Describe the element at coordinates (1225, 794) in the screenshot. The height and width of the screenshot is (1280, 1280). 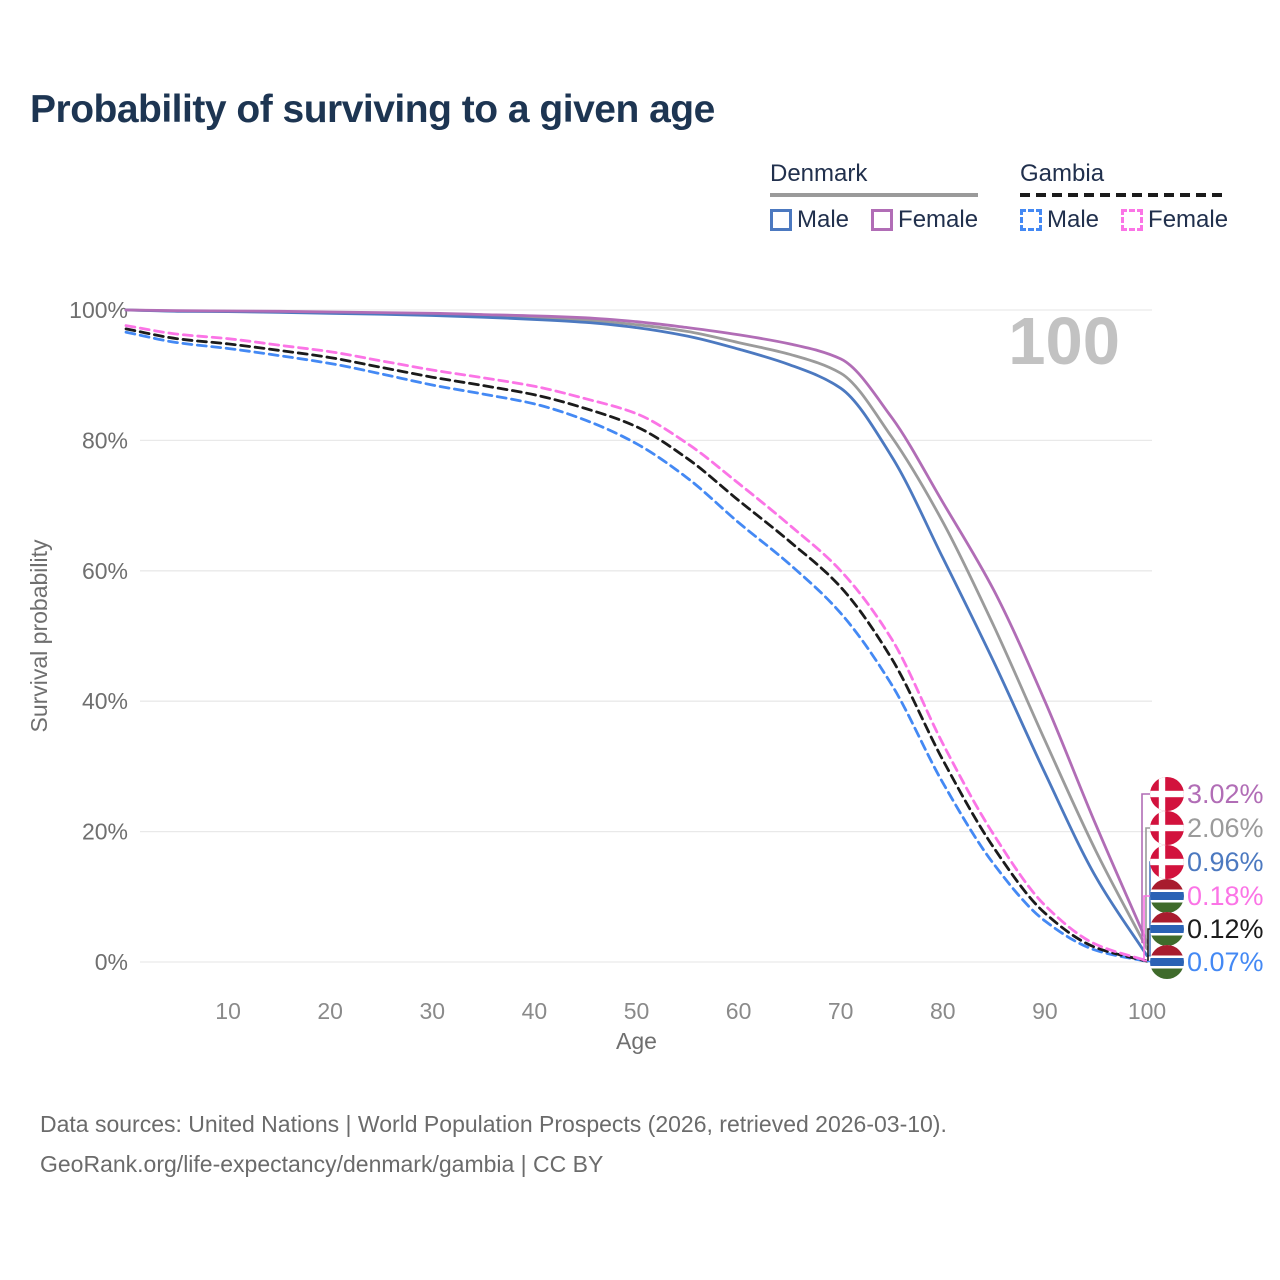
I see `end-value-label: 3.02%` at that location.